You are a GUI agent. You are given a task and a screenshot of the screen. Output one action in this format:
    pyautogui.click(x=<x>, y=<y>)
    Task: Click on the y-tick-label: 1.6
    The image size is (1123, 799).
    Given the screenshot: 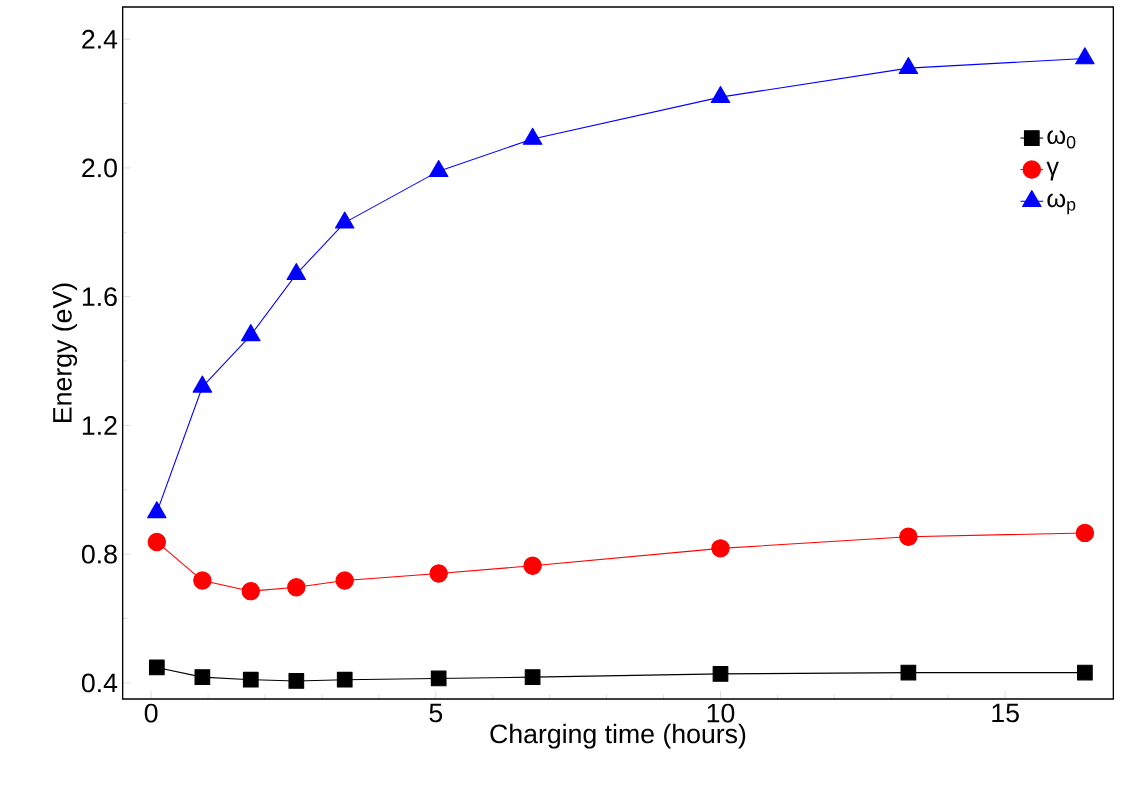 What is the action you would take?
    pyautogui.click(x=99, y=297)
    